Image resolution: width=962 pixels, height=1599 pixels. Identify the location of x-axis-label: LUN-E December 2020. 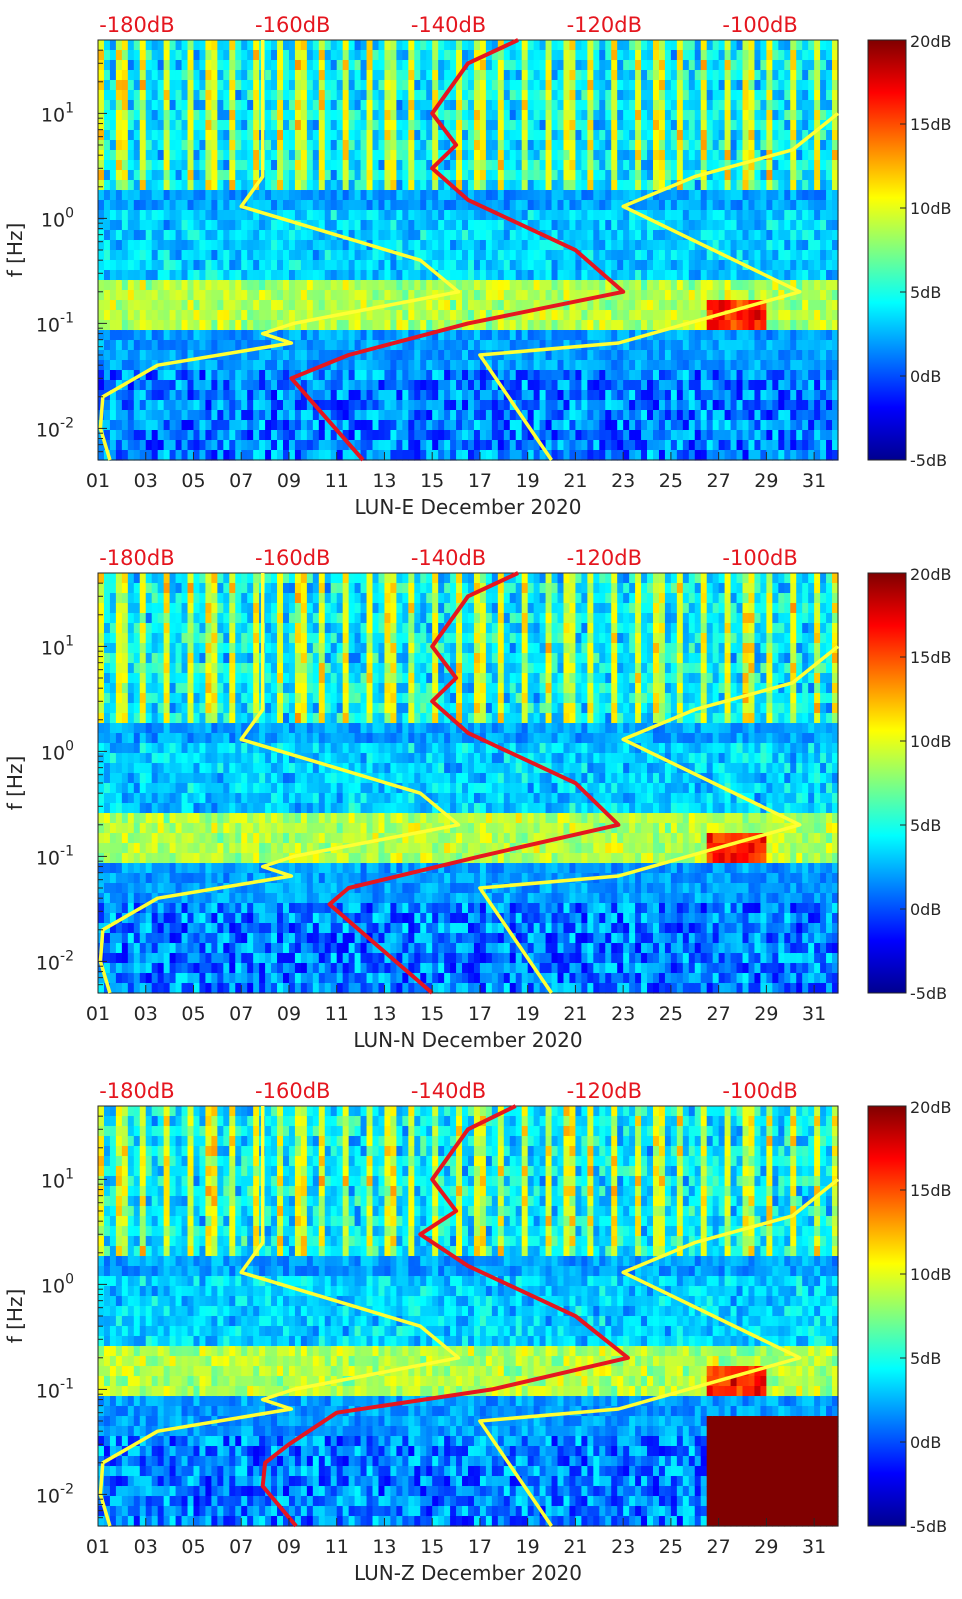
(468, 507).